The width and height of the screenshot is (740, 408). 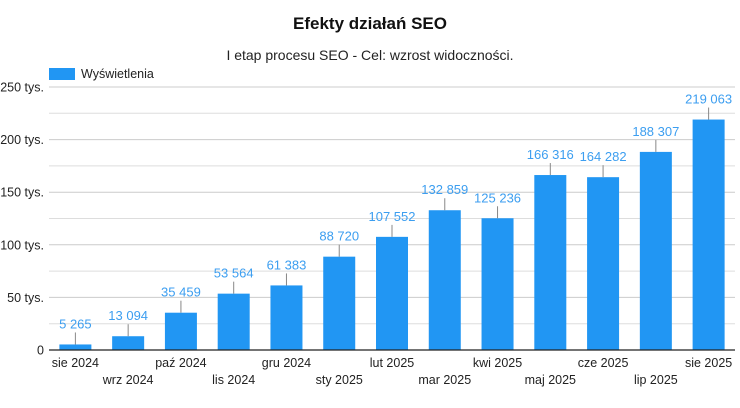 What do you see at coordinates (339, 380) in the screenshot?
I see `x-tick-label: sty 2025` at bounding box center [339, 380].